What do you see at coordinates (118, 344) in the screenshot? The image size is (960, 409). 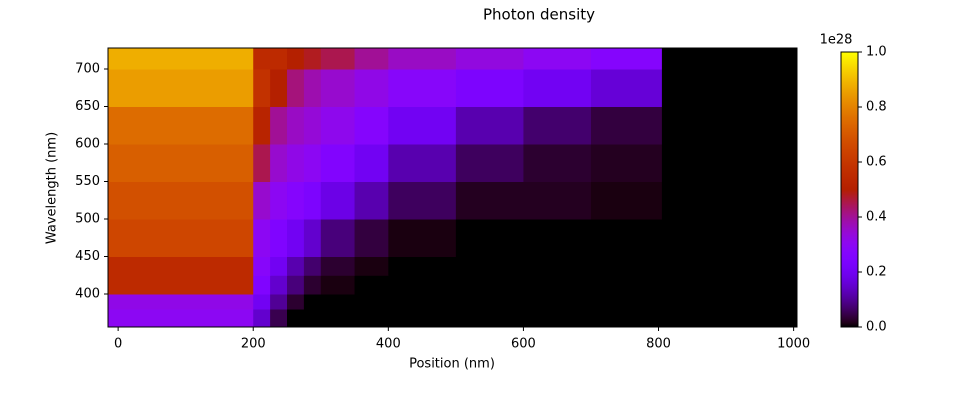 I see `x-tick-label: 0` at bounding box center [118, 344].